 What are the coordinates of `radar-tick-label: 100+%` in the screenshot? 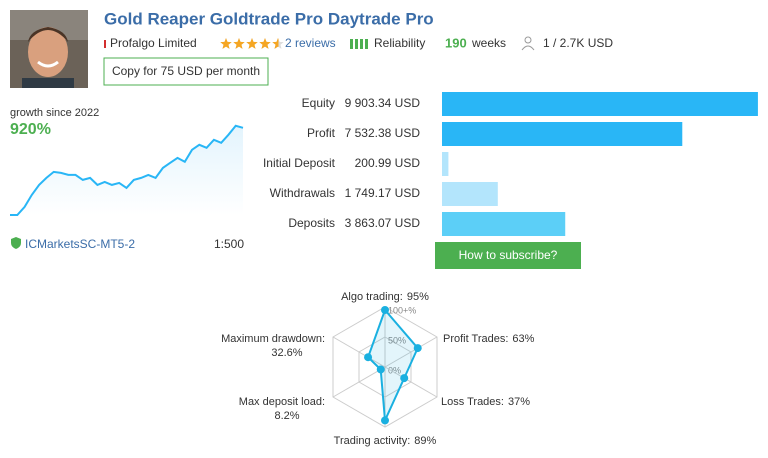 It's located at (402, 310).